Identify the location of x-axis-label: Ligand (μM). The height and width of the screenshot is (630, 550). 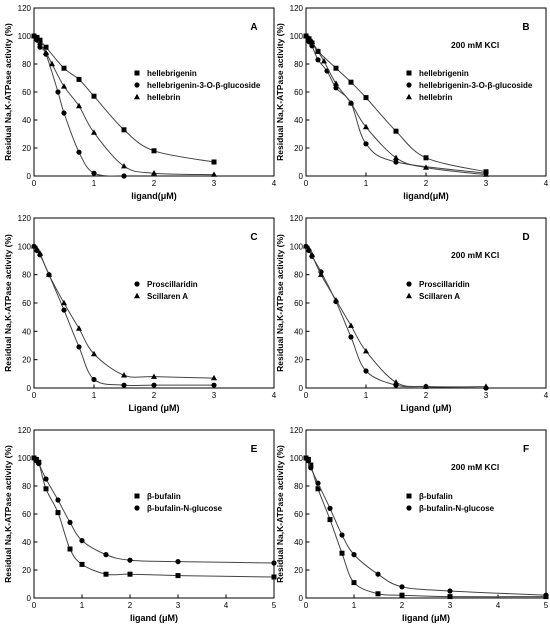
(154, 408).